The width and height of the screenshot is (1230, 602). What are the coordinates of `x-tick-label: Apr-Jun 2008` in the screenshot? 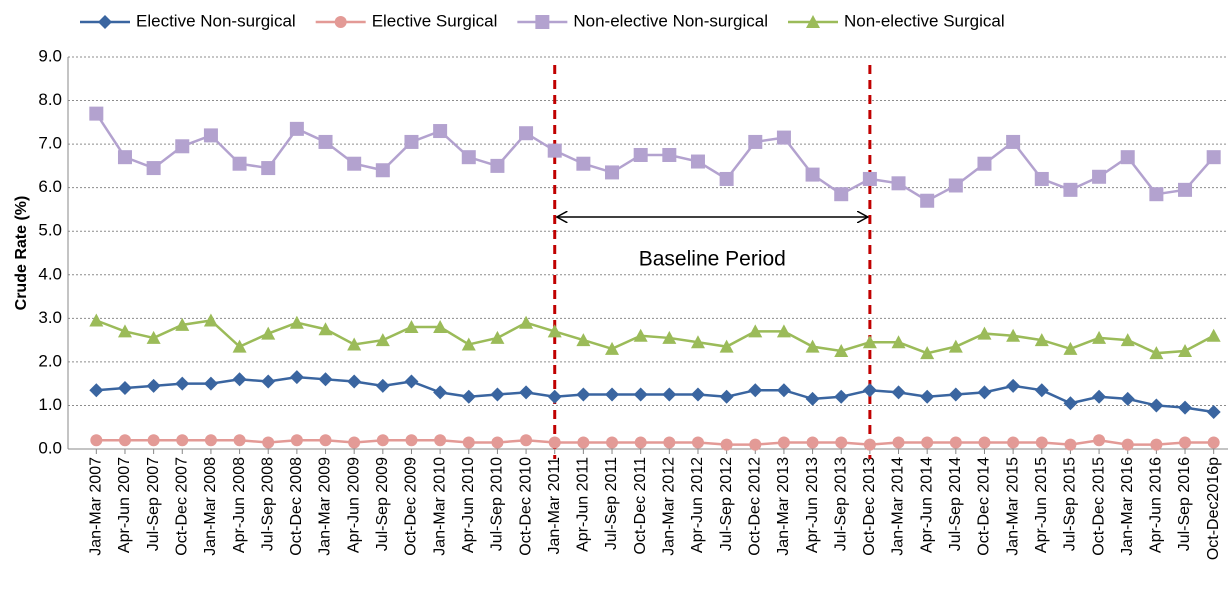 It's located at (239, 505).